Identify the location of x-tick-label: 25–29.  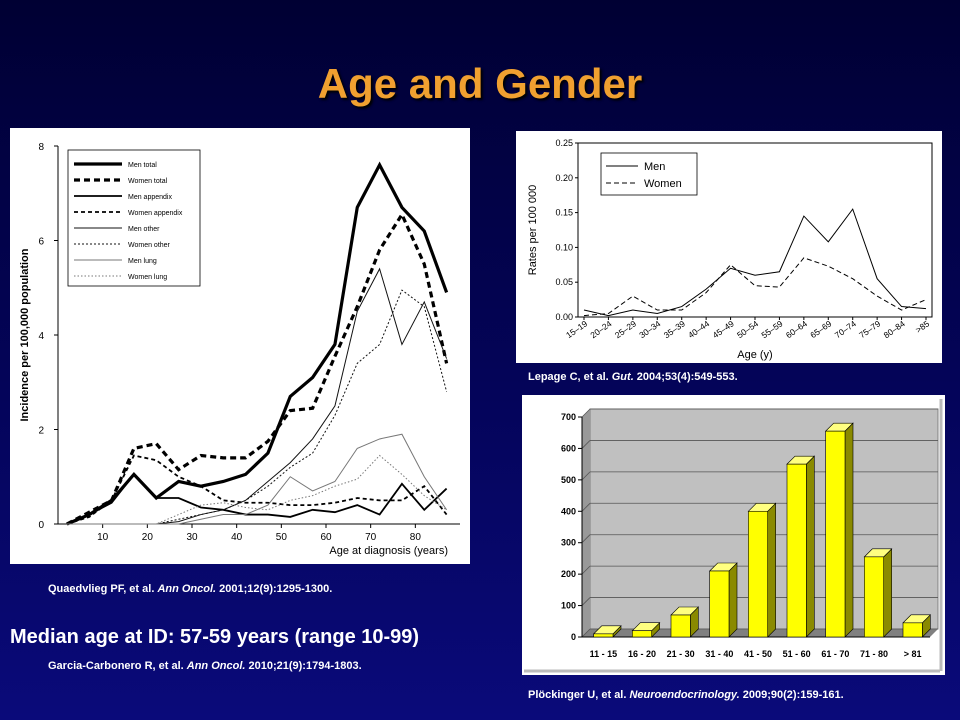
(625, 329).